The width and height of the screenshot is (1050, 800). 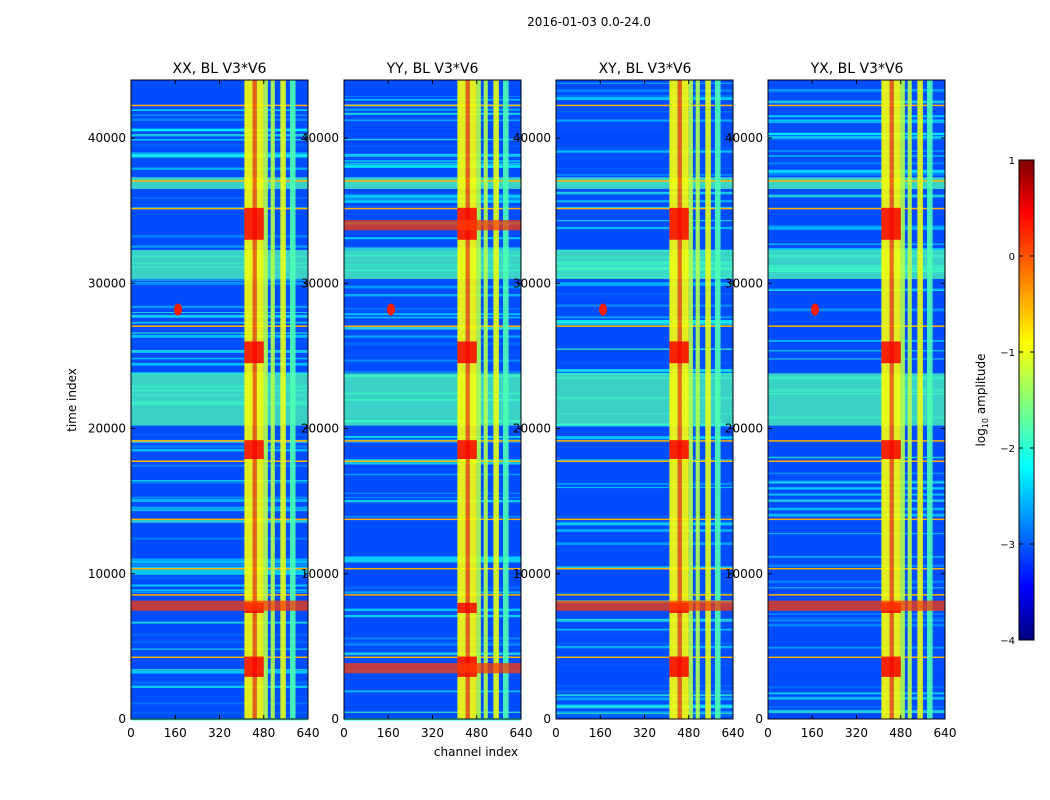 What do you see at coordinates (1007, 449) in the screenshot?
I see `colorbar-tick-label: −2` at bounding box center [1007, 449].